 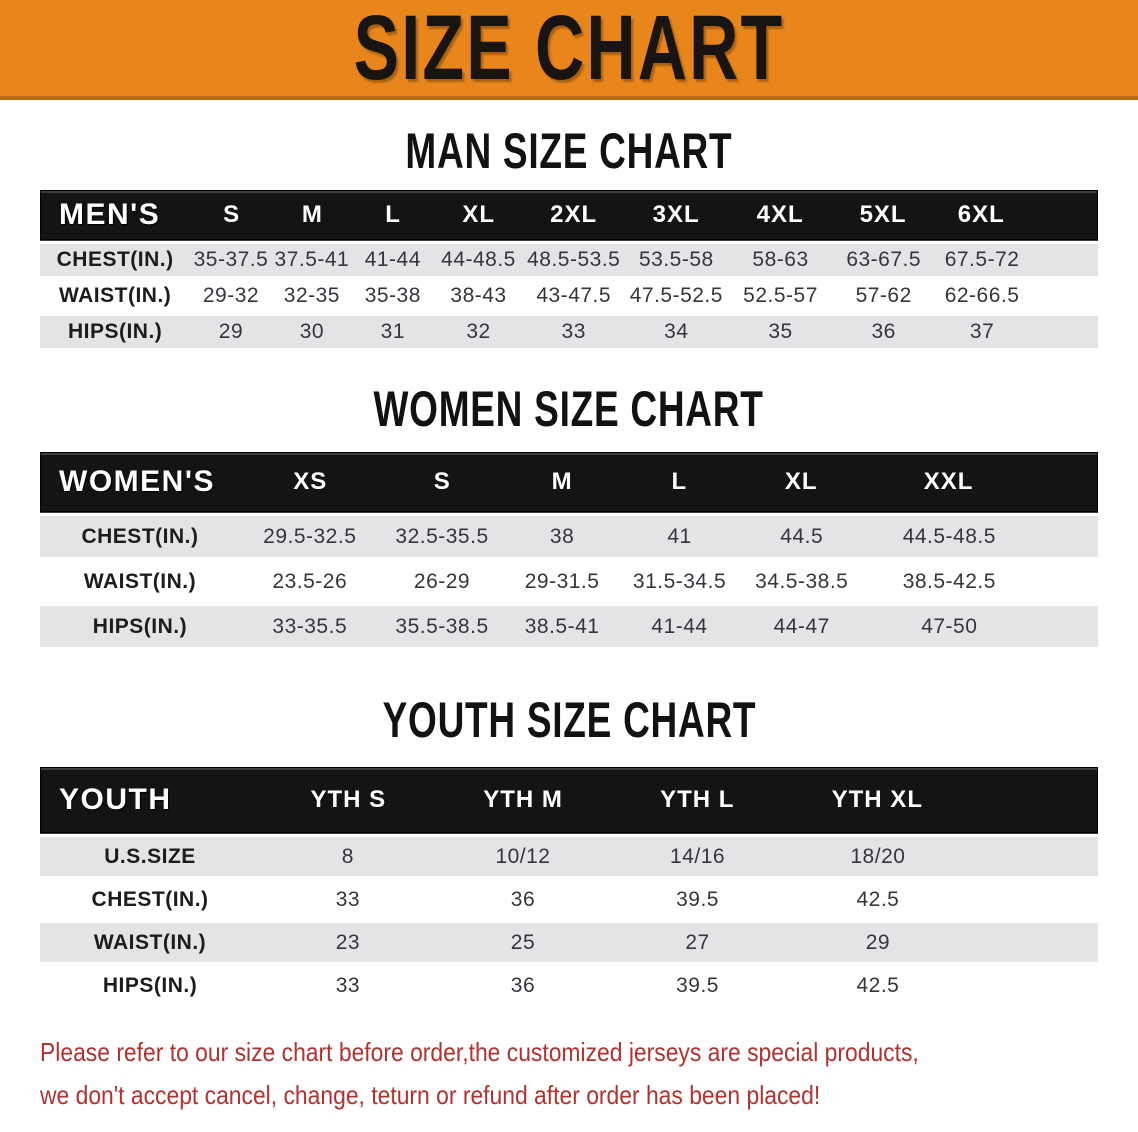 I want to click on women-size-chart-heading-text: WOMEN SIZE CHART, so click(x=569, y=409).